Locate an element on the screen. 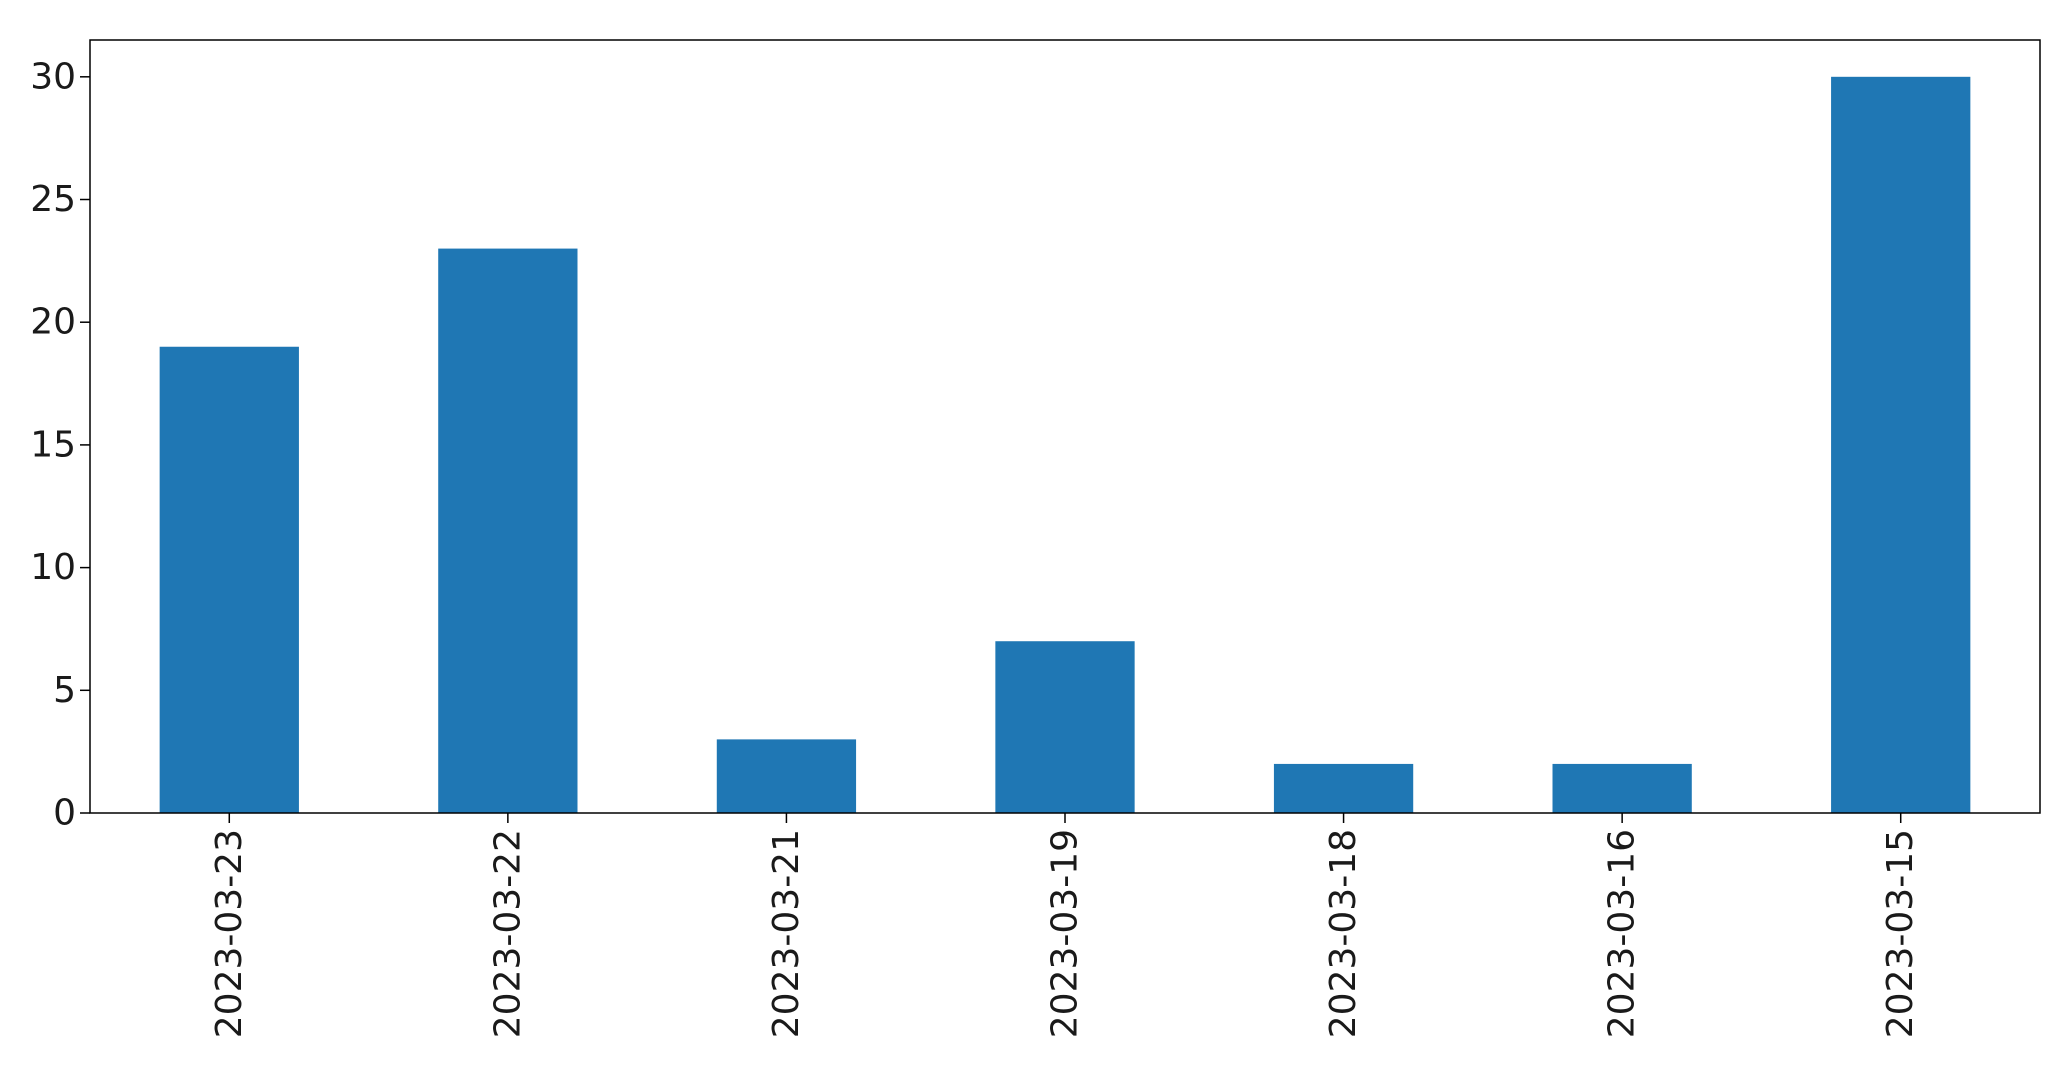  x-tick-label: 2023-03-19 is located at coordinates (1065, 933).